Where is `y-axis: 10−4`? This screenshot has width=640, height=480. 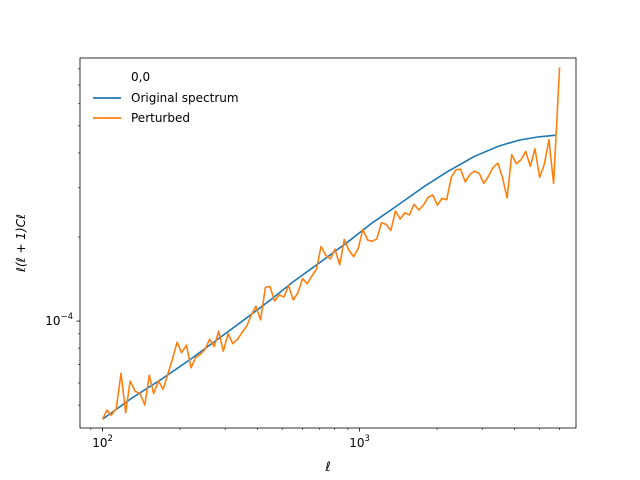
y-axis: 10−4 is located at coordinates (62, 237).